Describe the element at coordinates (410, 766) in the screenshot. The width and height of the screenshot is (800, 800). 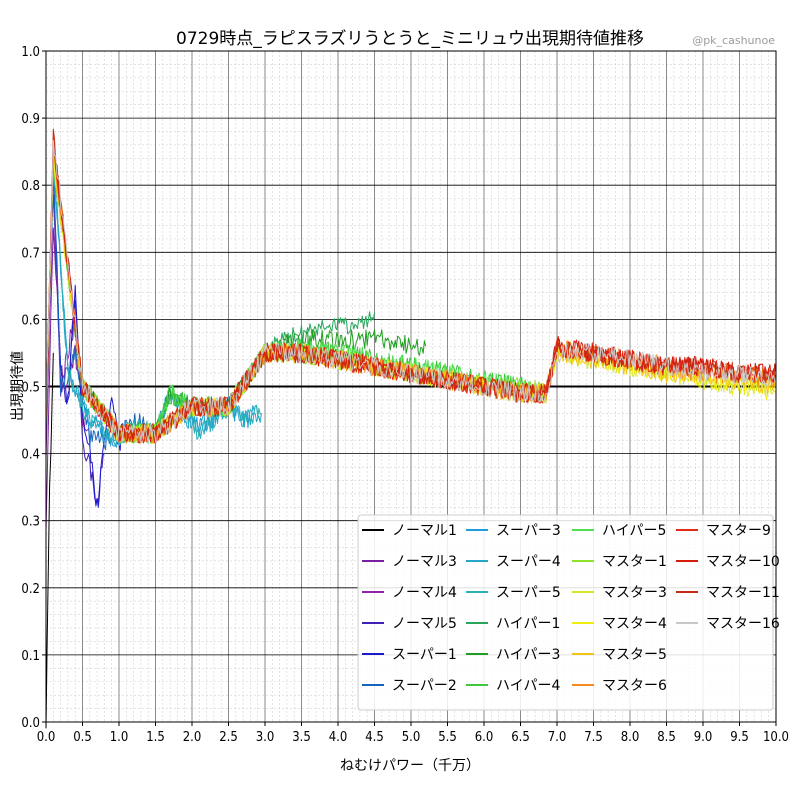
I see `x-axis-label: ねむけパワー（千万）` at that location.